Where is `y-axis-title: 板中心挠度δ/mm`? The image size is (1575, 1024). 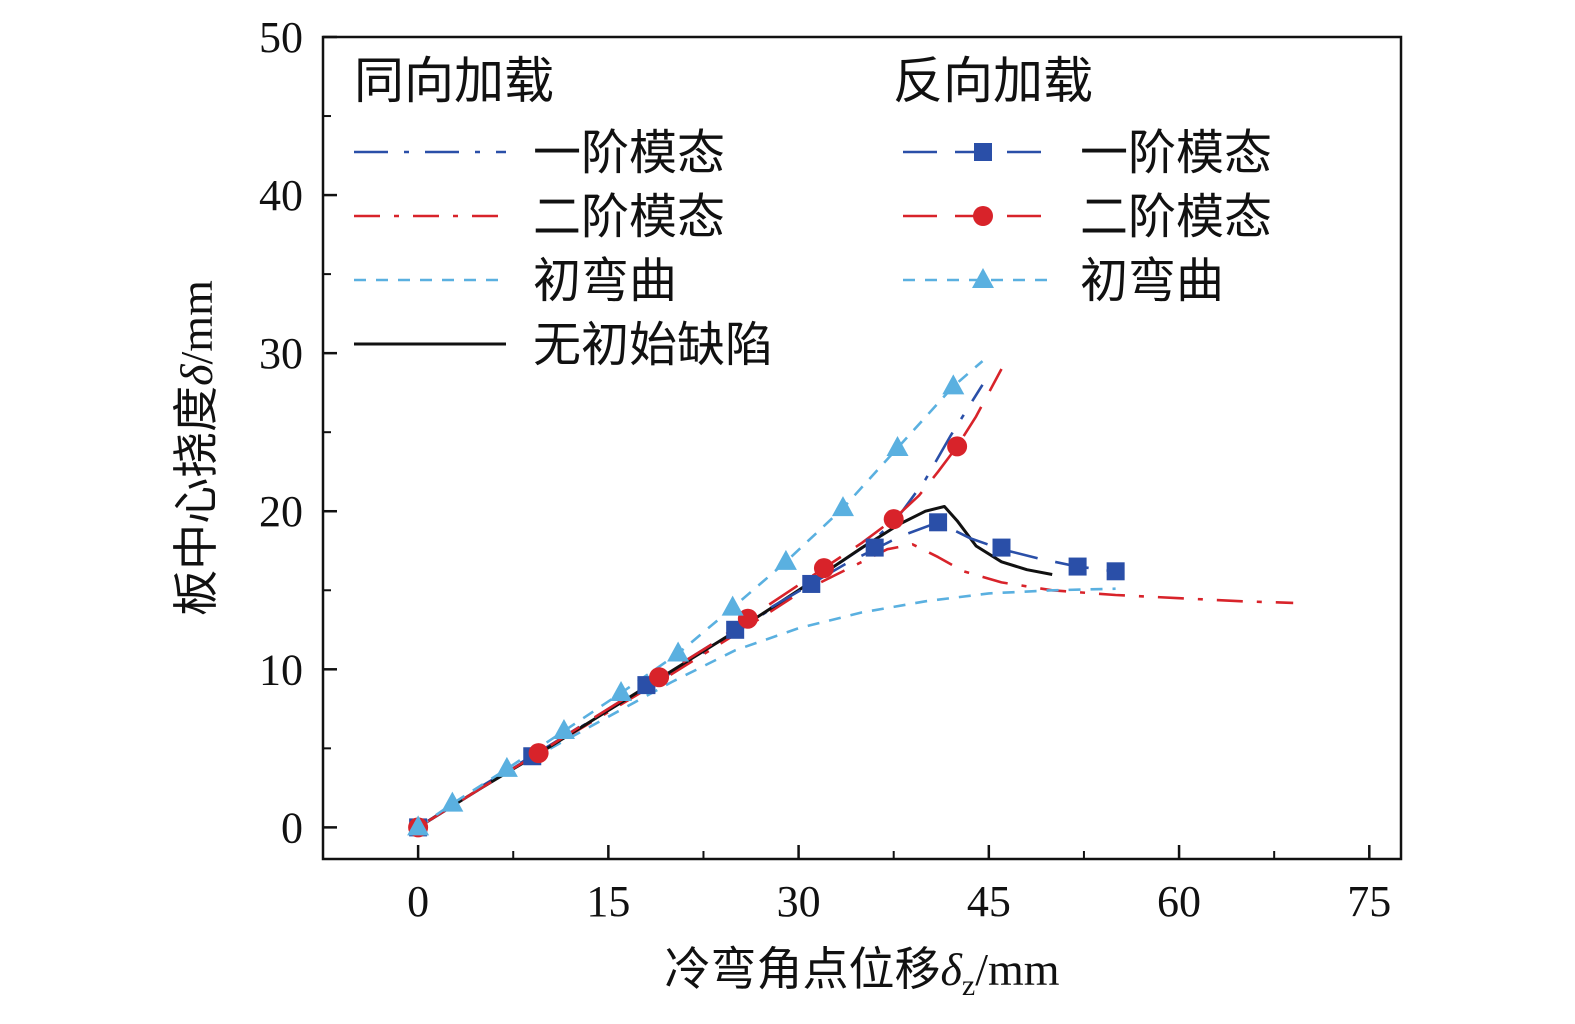
y-axis-title: 板中心挠度δ/mm is located at coordinates (196, 448).